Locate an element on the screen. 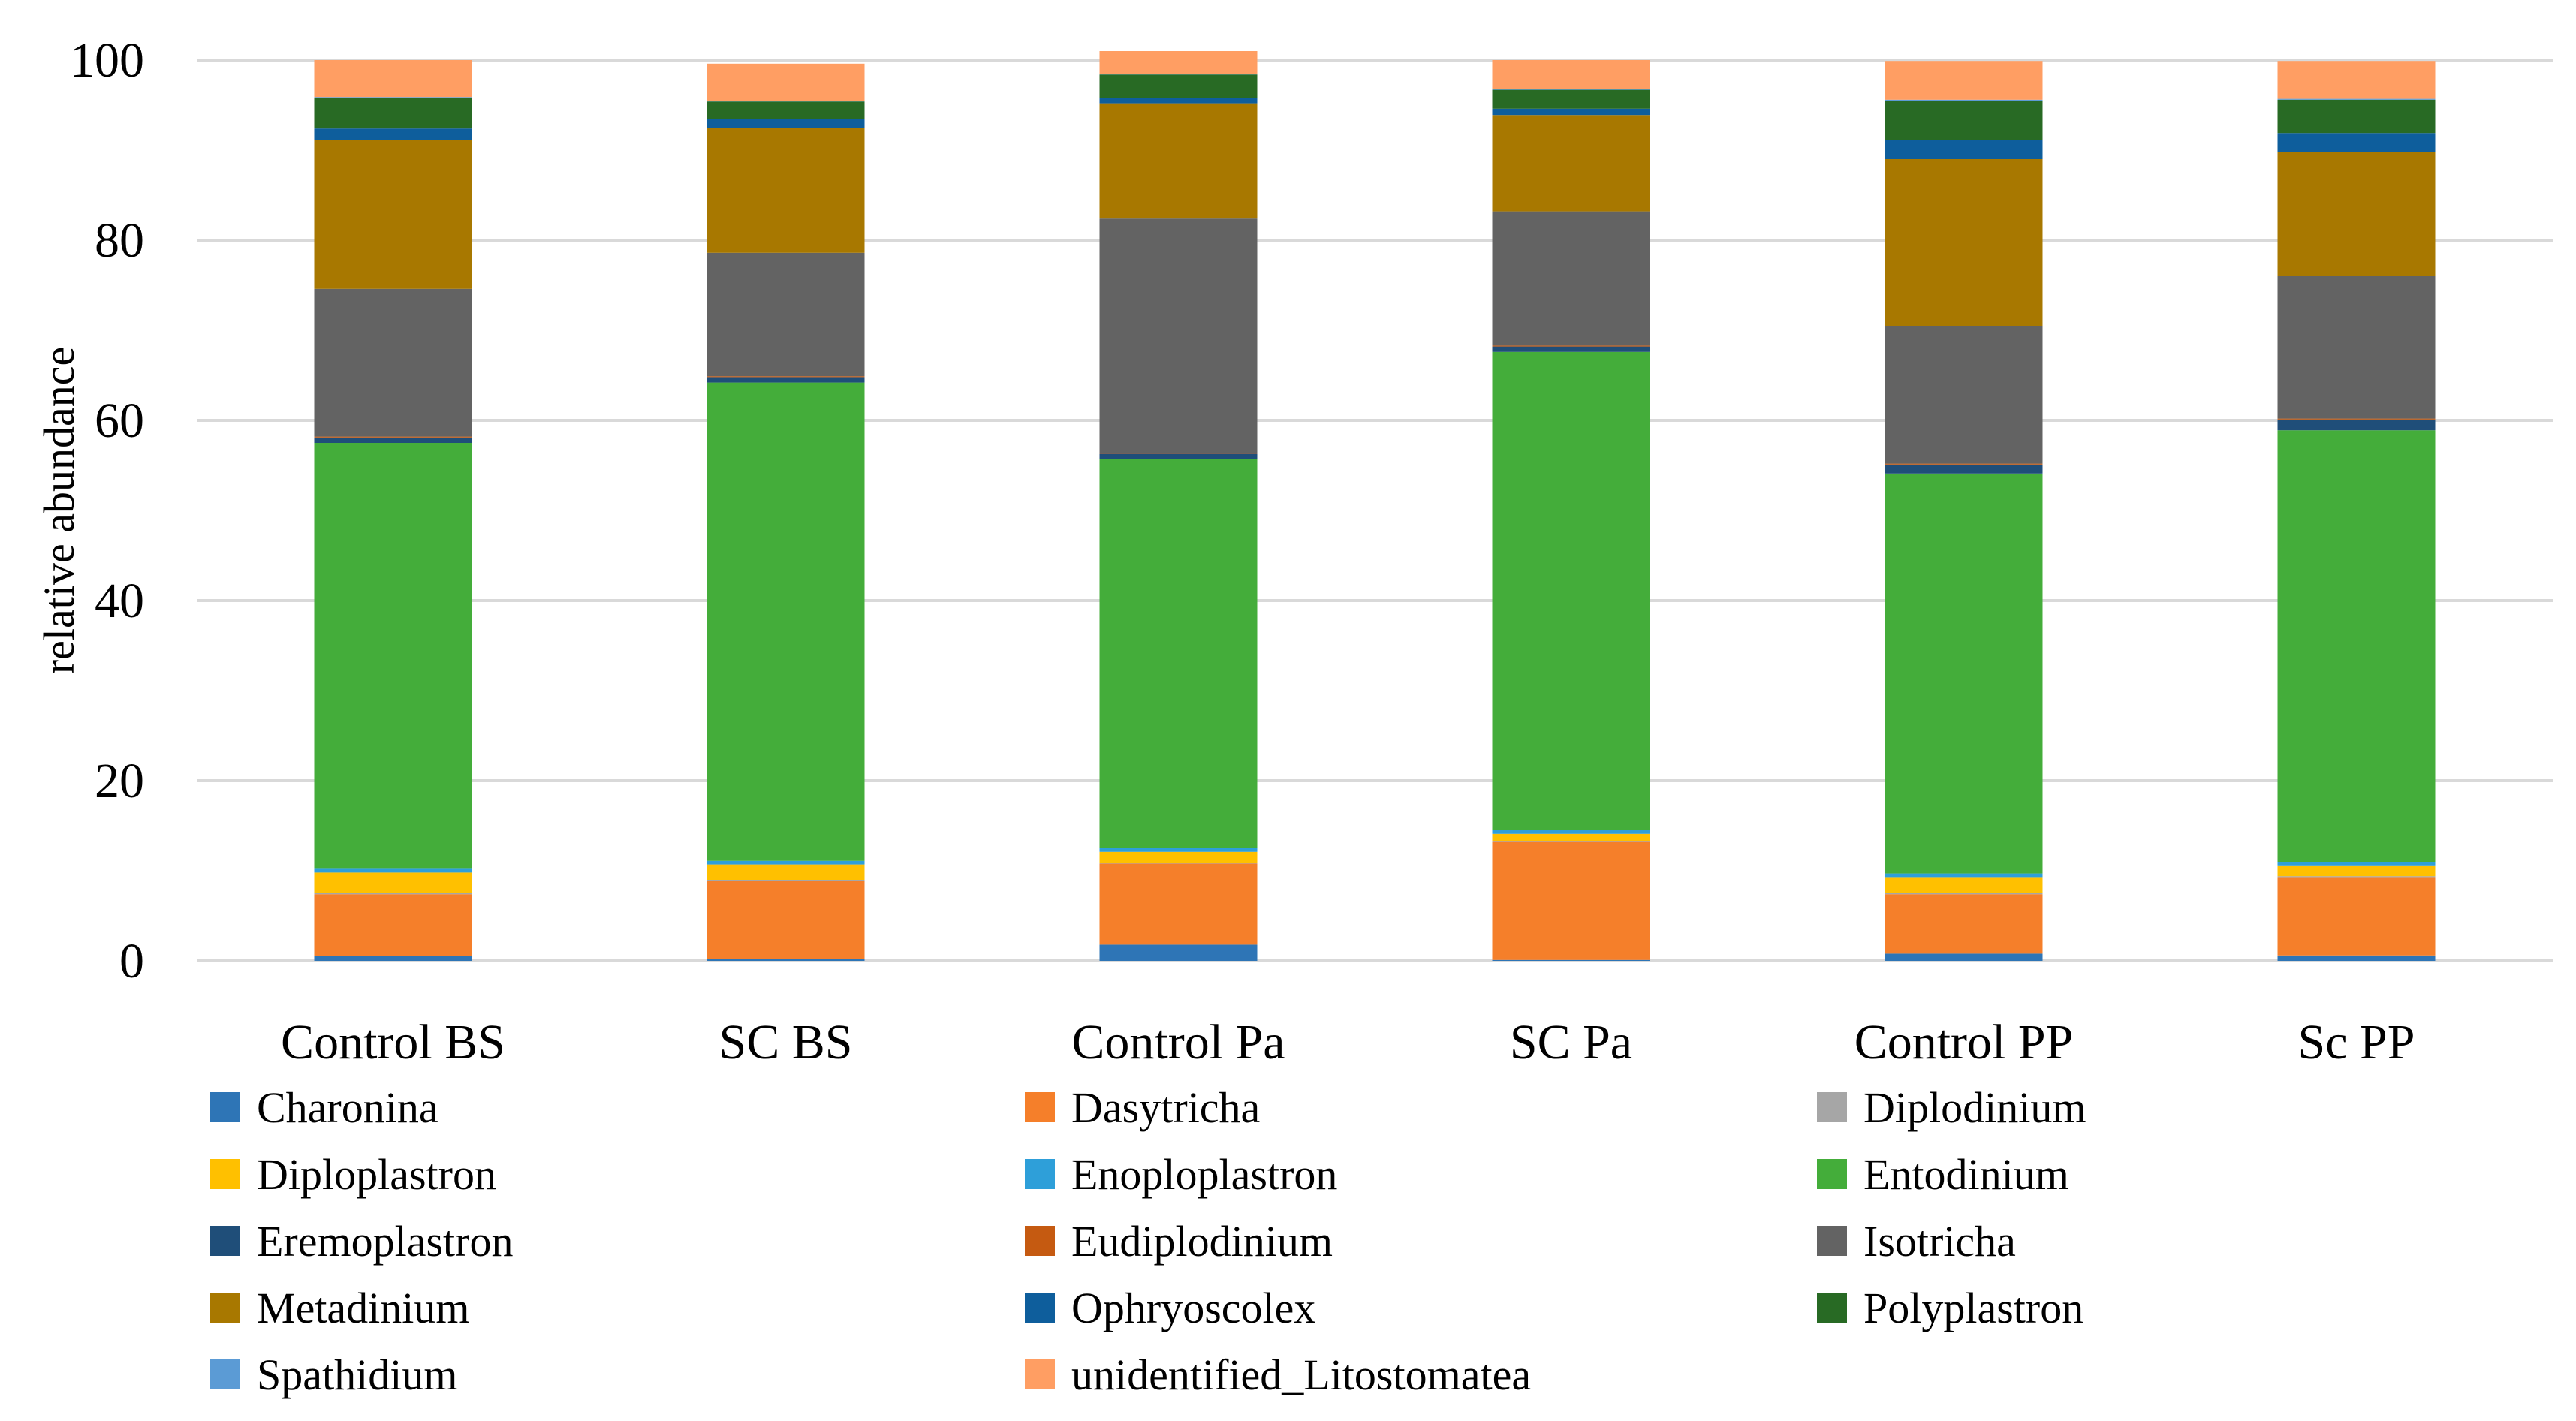 The height and width of the screenshot is (1421, 2576). legend-label: Dasytricha is located at coordinates (1165, 1108).